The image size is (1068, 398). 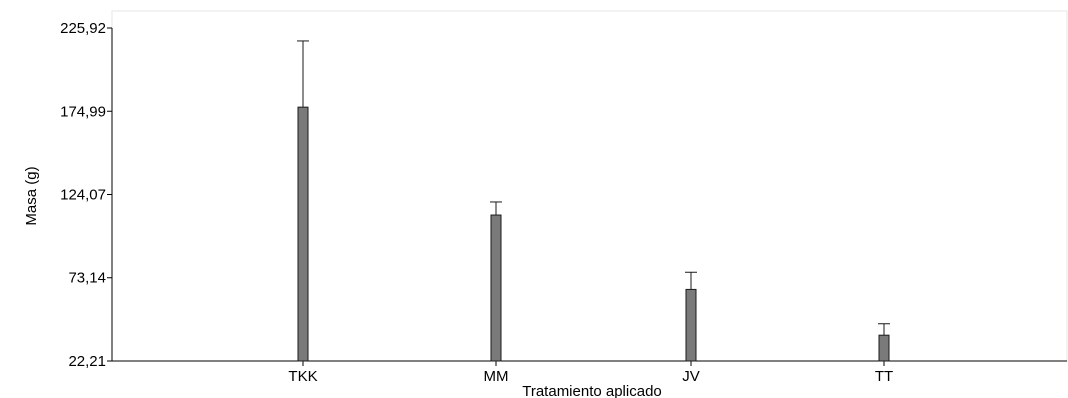 What do you see at coordinates (884, 376) in the screenshot?
I see `x-tick-label: TT` at bounding box center [884, 376].